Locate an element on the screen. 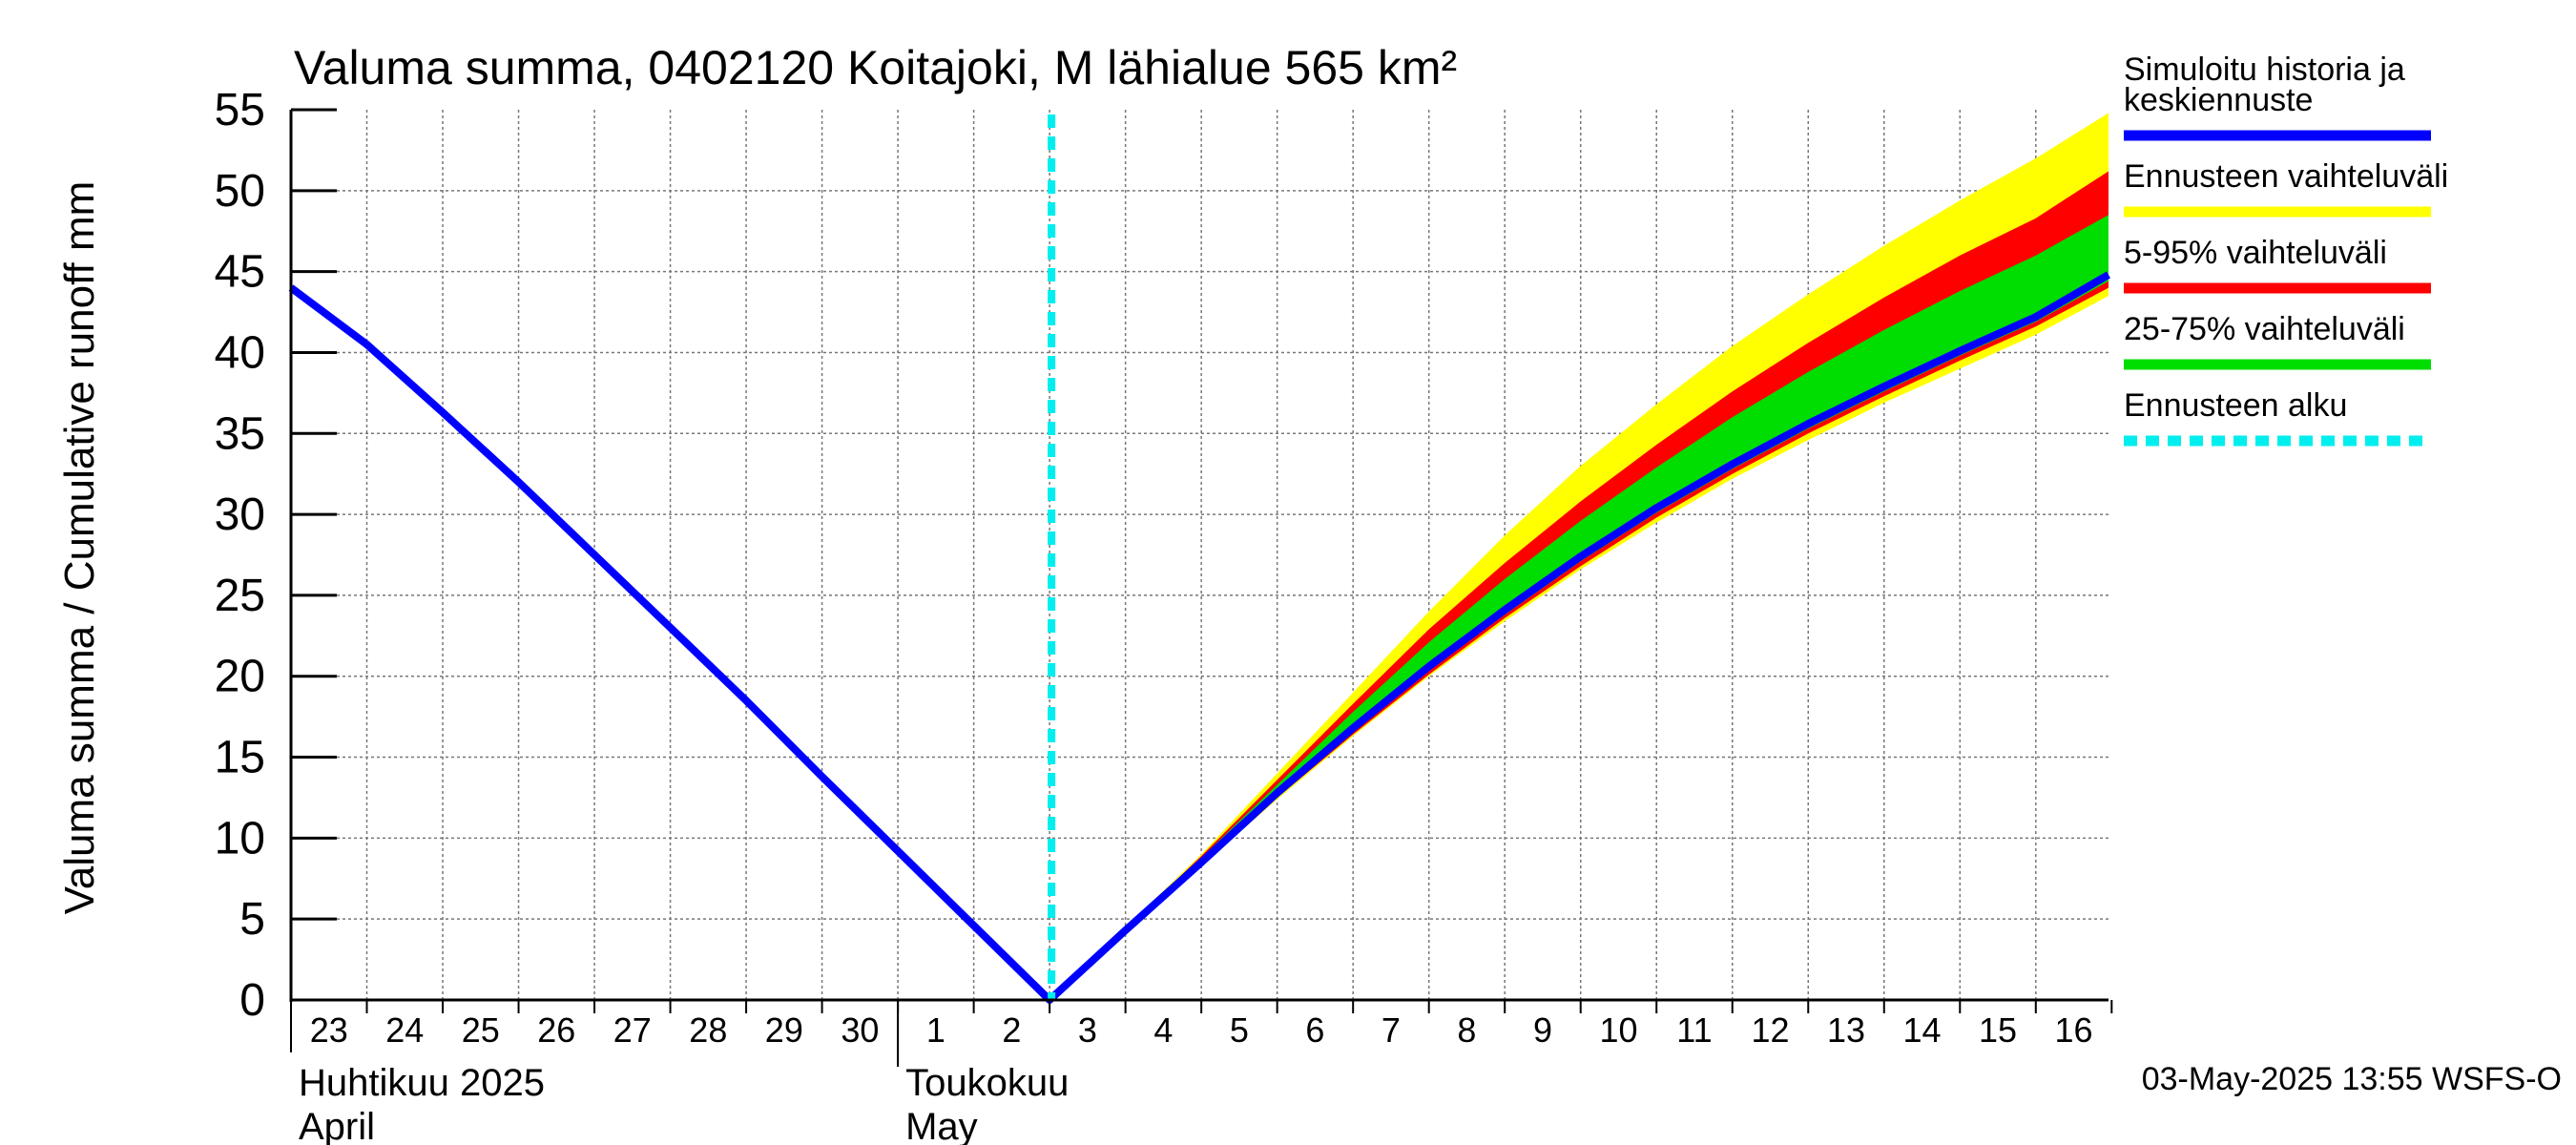 This screenshot has height=1145, width=2576. x-tick-label: 16 is located at coordinates (2074, 1030).